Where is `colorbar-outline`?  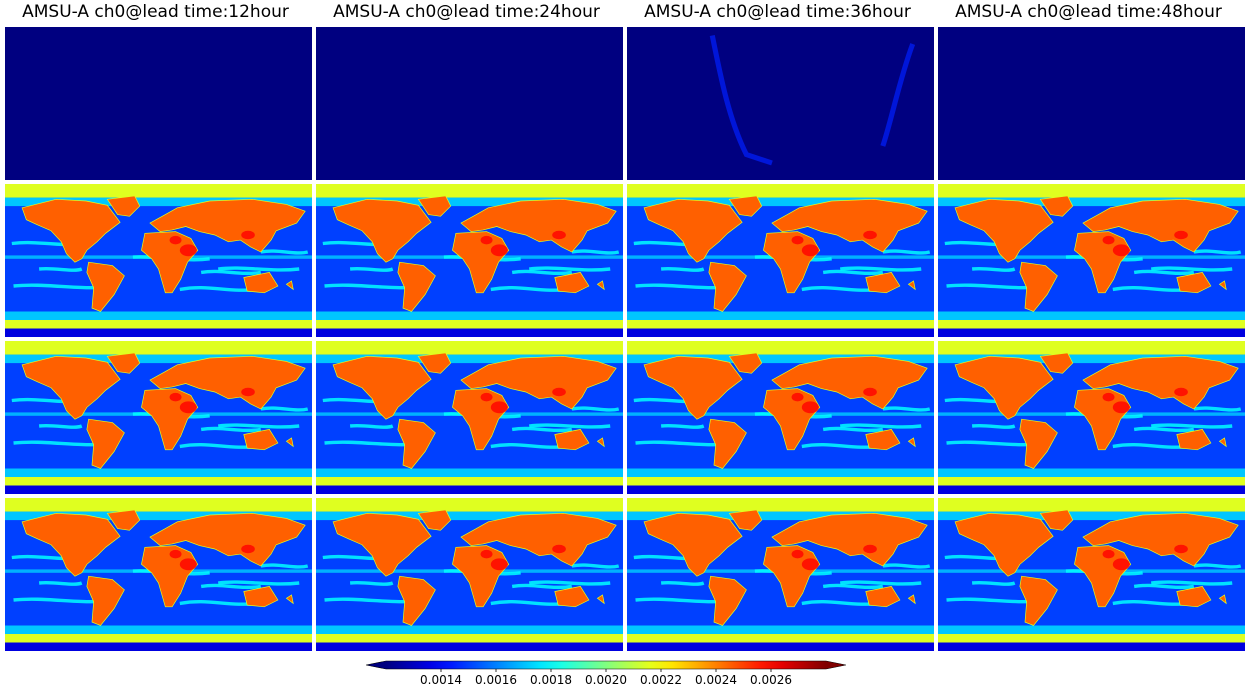 colorbar-outline is located at coordinates (606, 665).